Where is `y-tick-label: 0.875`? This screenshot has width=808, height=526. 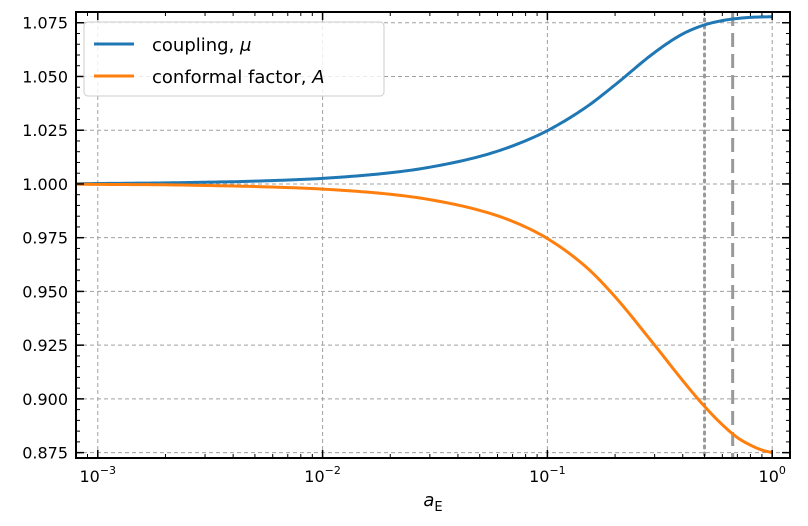 y-tick-label: 0.875 is located at coordinates (45, 453).